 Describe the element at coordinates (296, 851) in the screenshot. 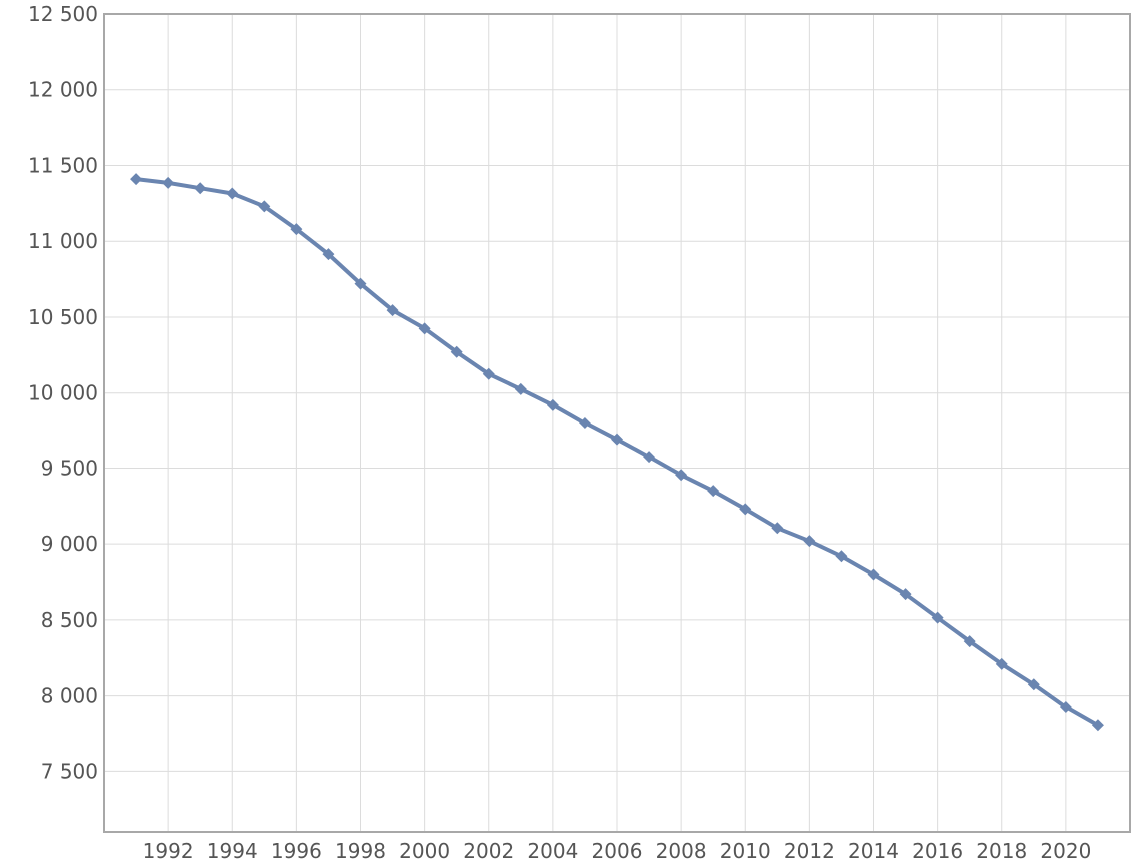

I see `x-tick-label: 1996` at that location.